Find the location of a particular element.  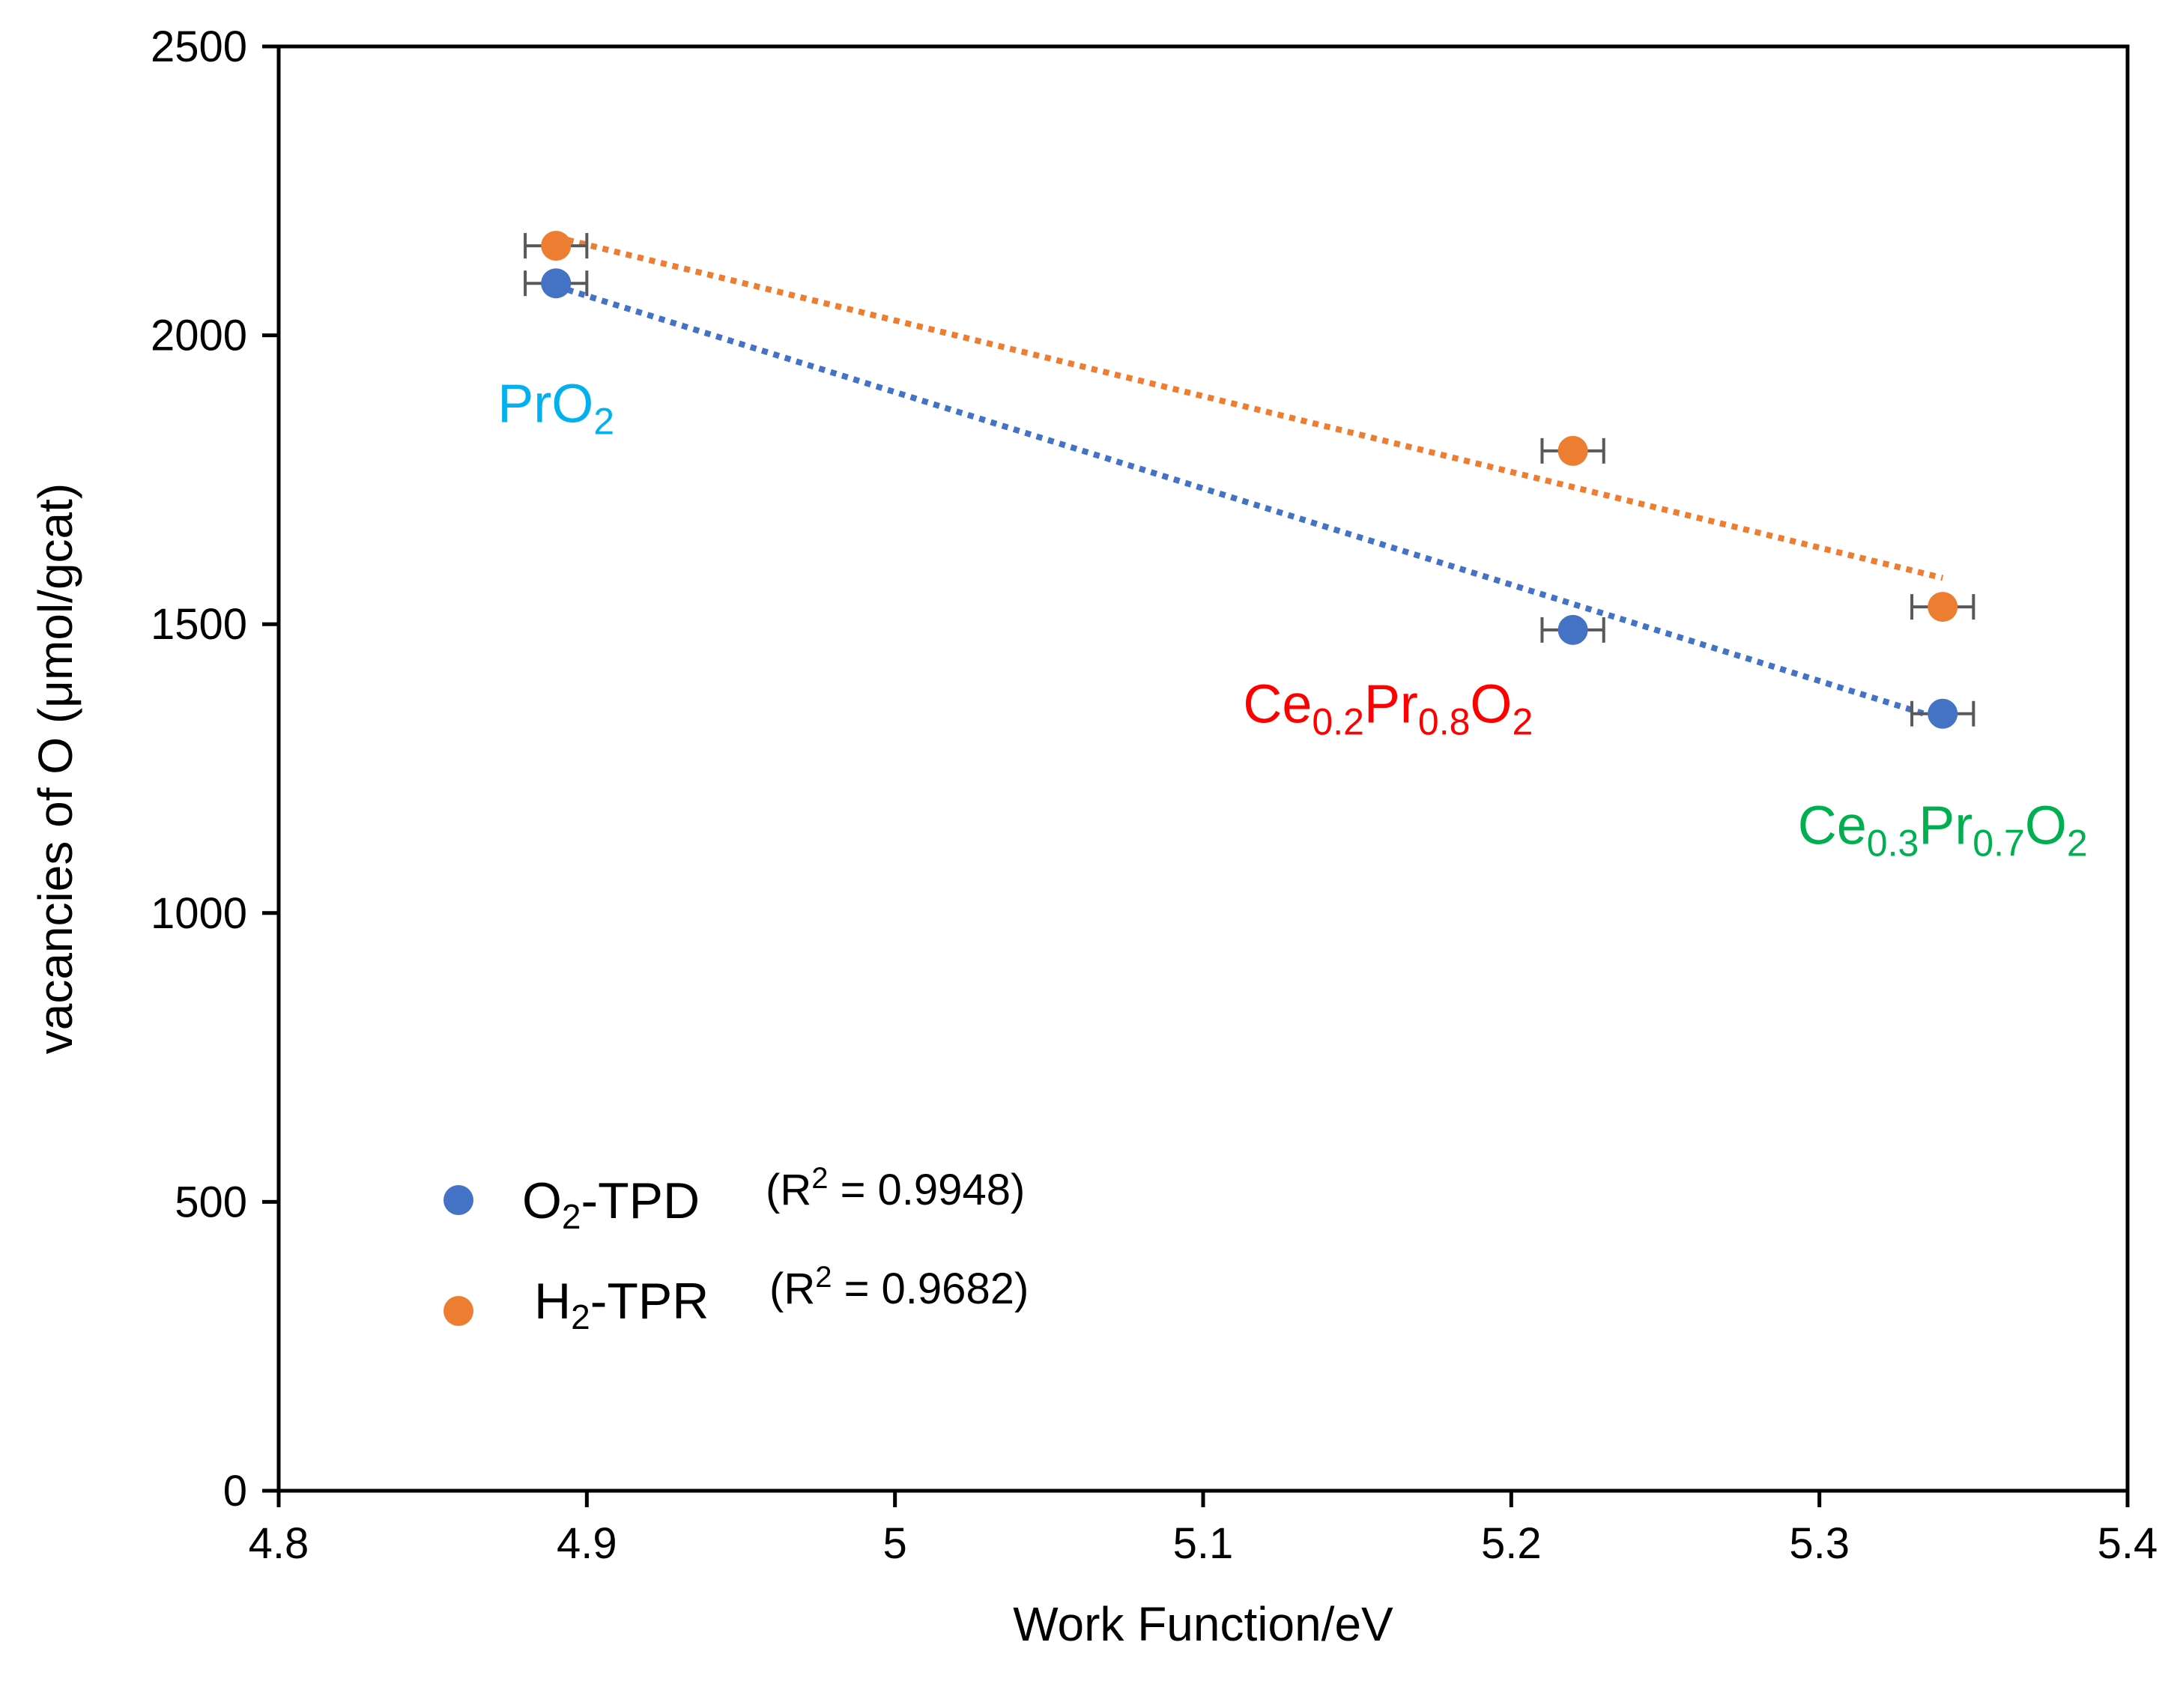

legend-label: O2-TPD is located at coordinates (611, 1204).